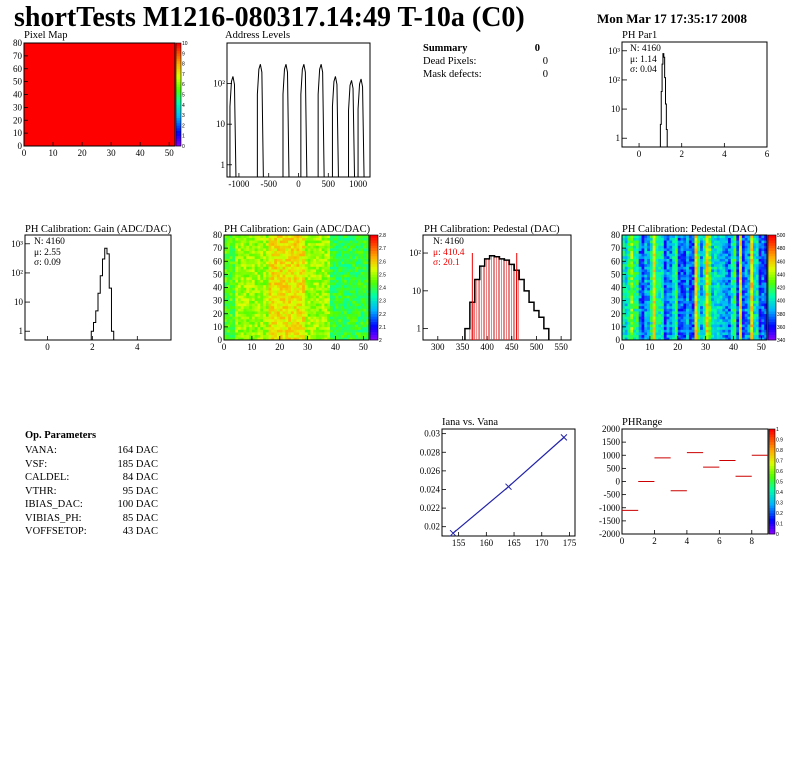  What do you see at coordinates (358, 184) in the screenshot?
I see `x-tick-label: 1000` at bounding box center [358, 184].